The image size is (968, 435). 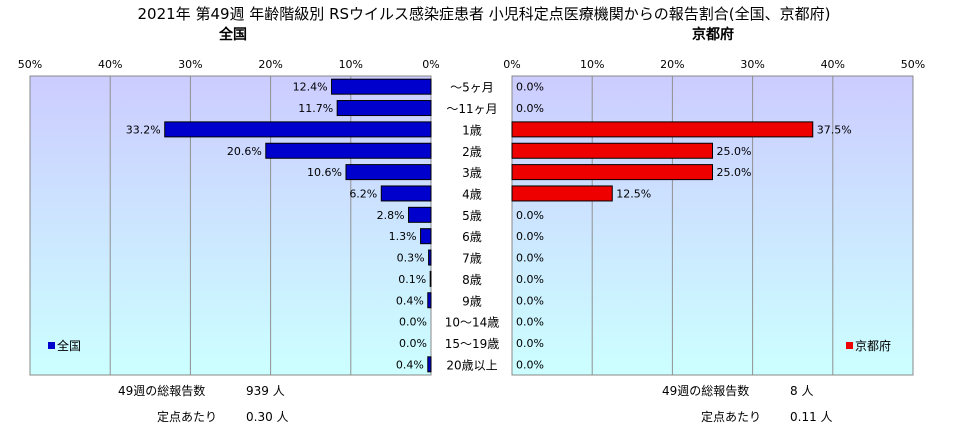 I want to click on category-label: 4歳, so click(x=472, y=194).